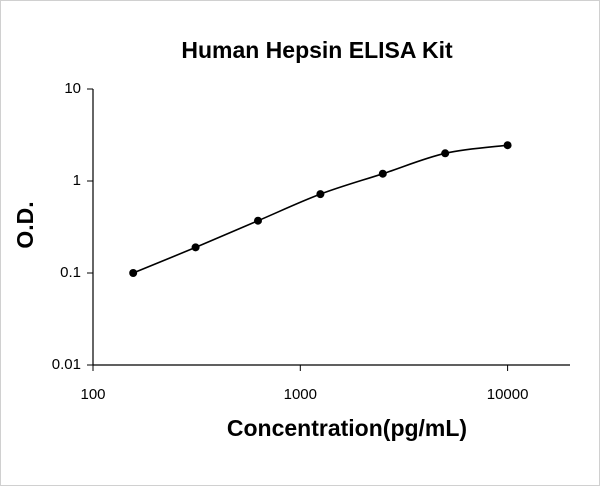  Describe the element at coordinates (347, 428) in the screenshot. I see `x-axis-label: Concentration(pg/mL)` at that location.